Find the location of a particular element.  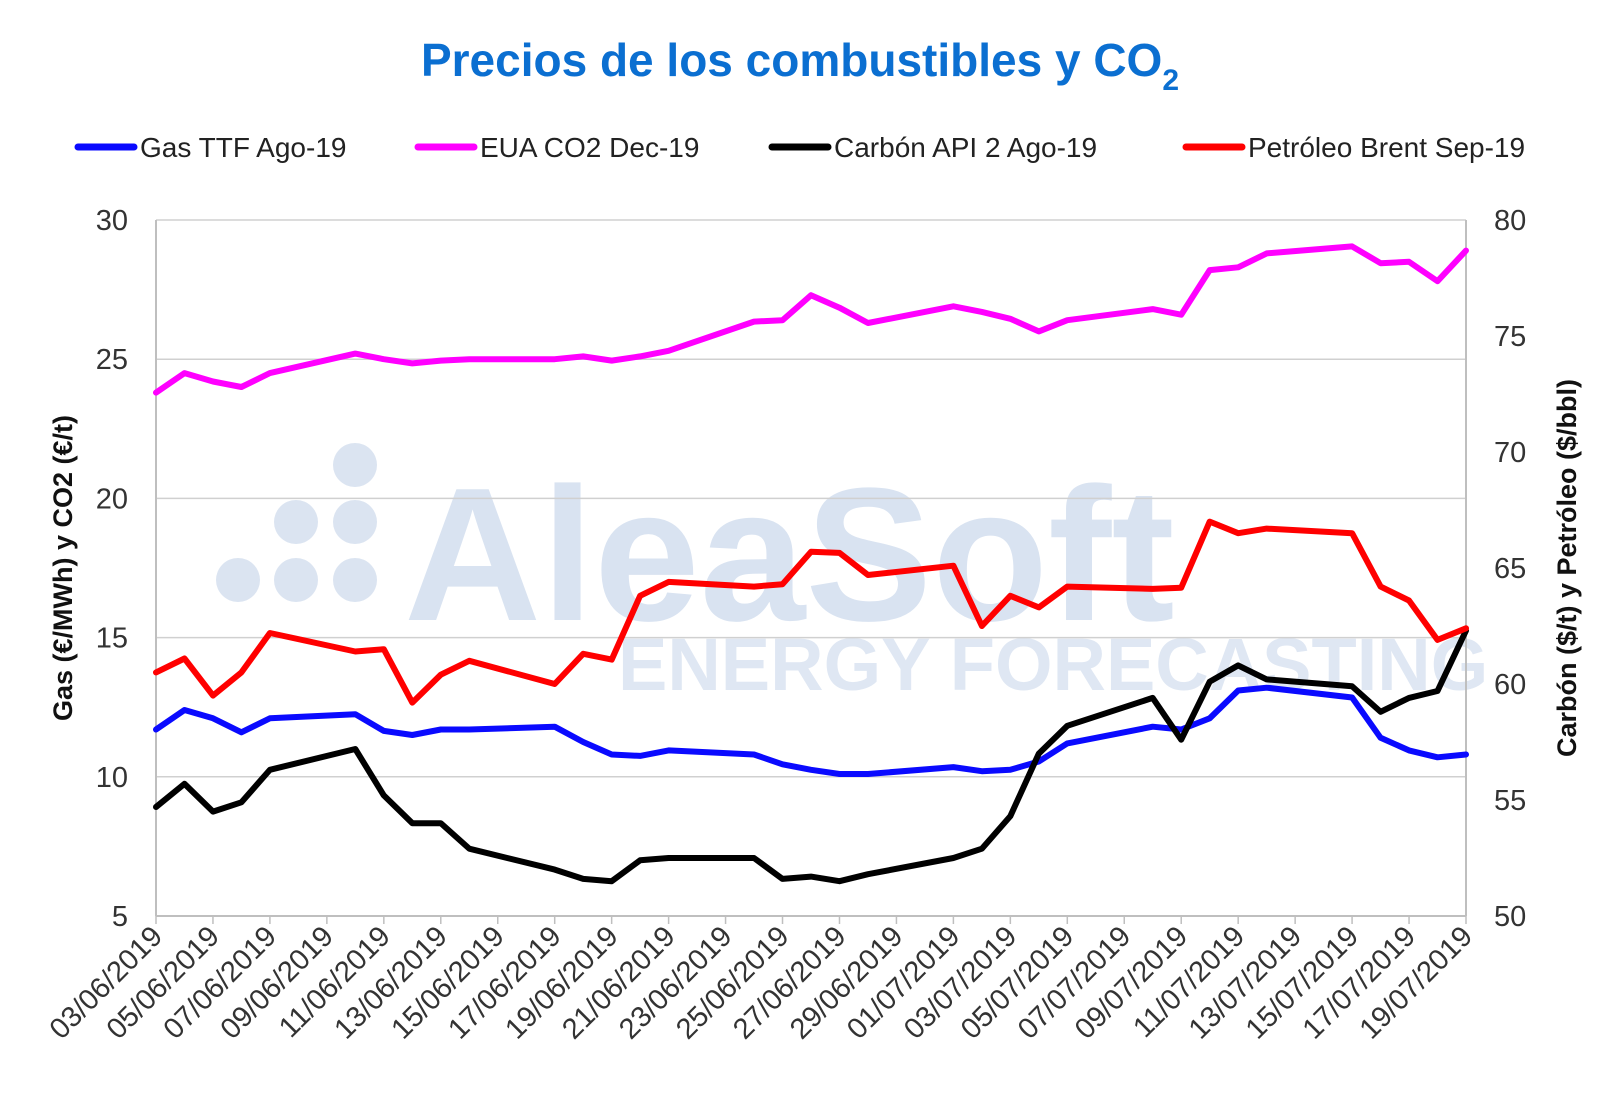

legend-item-coal: Carbón API 2 Ago-19 is located at coordinates (932, 147).